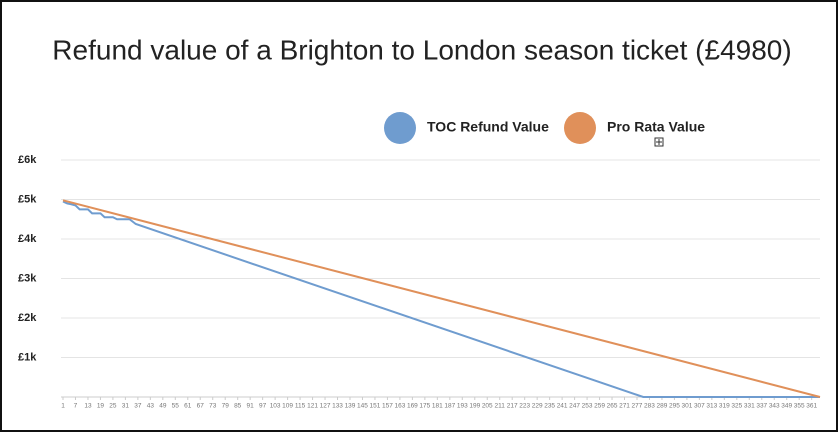 The height and width of the screenshot is (432, 838). Describe the element at coordinates (699, 406) in the screenshot. I see `x-tick-label: 307` at that location.